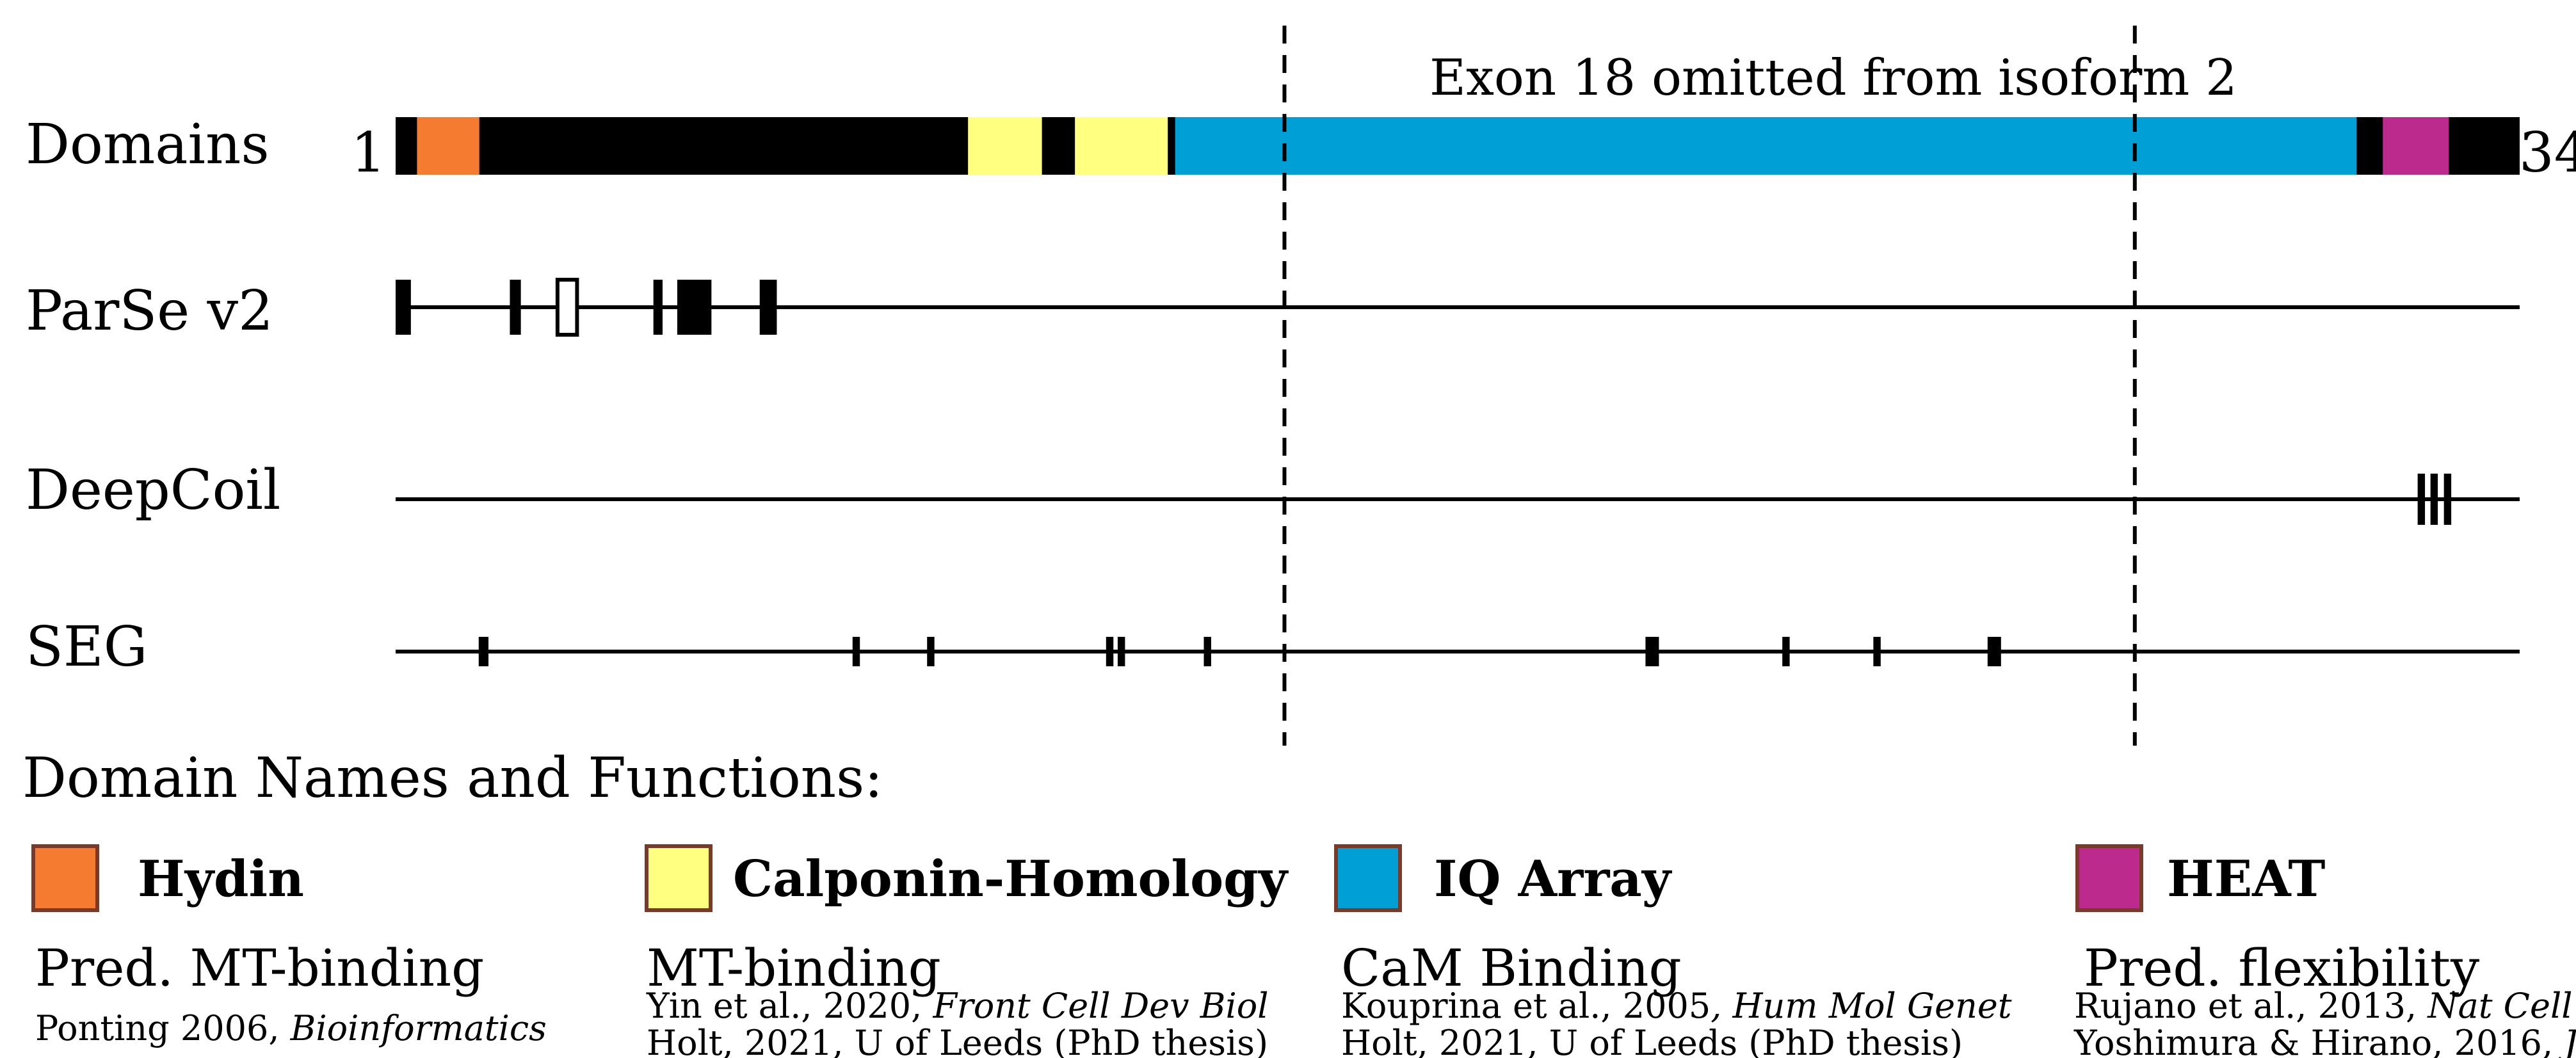 This screenshot has width=2576, height=1058. I want to click on domains-bar, so click(1458, 146).